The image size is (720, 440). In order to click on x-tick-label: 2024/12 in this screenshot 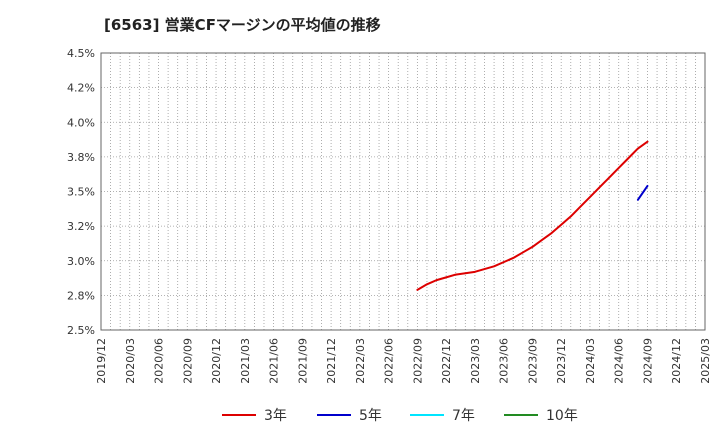, I will do `click(676, 361)`.